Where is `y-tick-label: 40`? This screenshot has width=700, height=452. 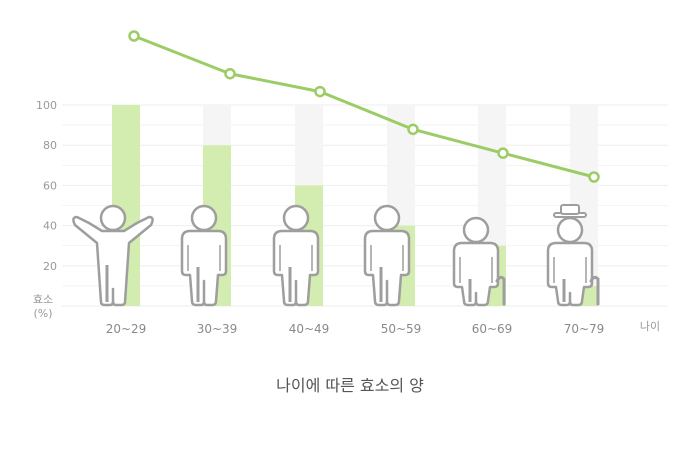
y-tick-label: 40 is located at coordinates (50, 226).